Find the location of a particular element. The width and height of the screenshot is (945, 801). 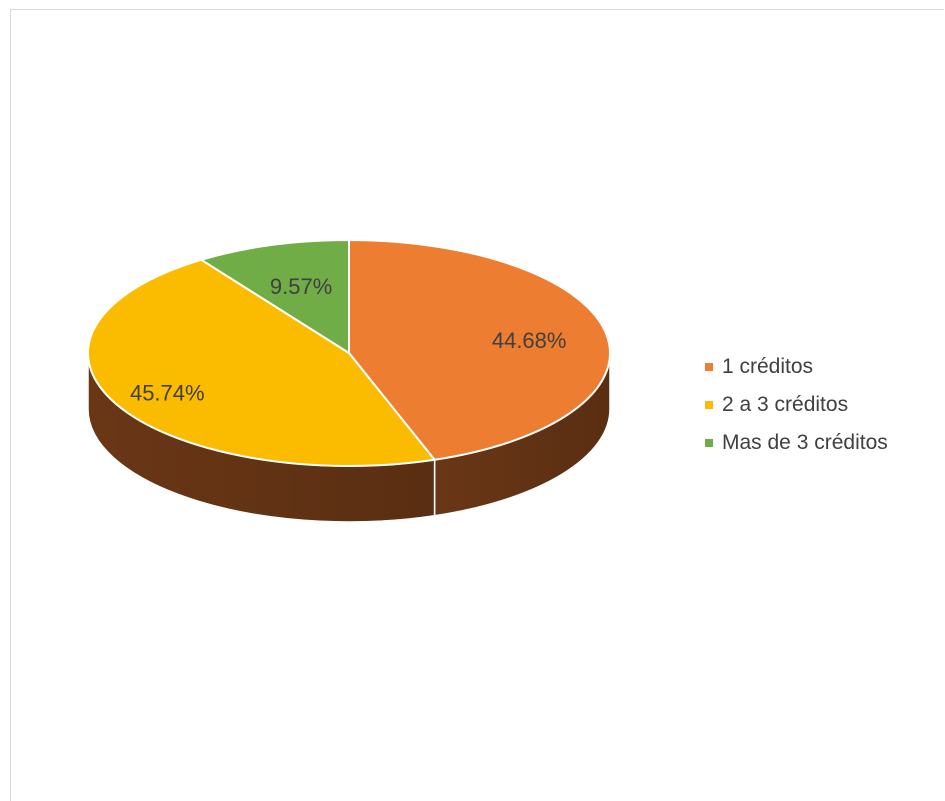

legend-label: 1 créditos is located at coordinates (768, 366).